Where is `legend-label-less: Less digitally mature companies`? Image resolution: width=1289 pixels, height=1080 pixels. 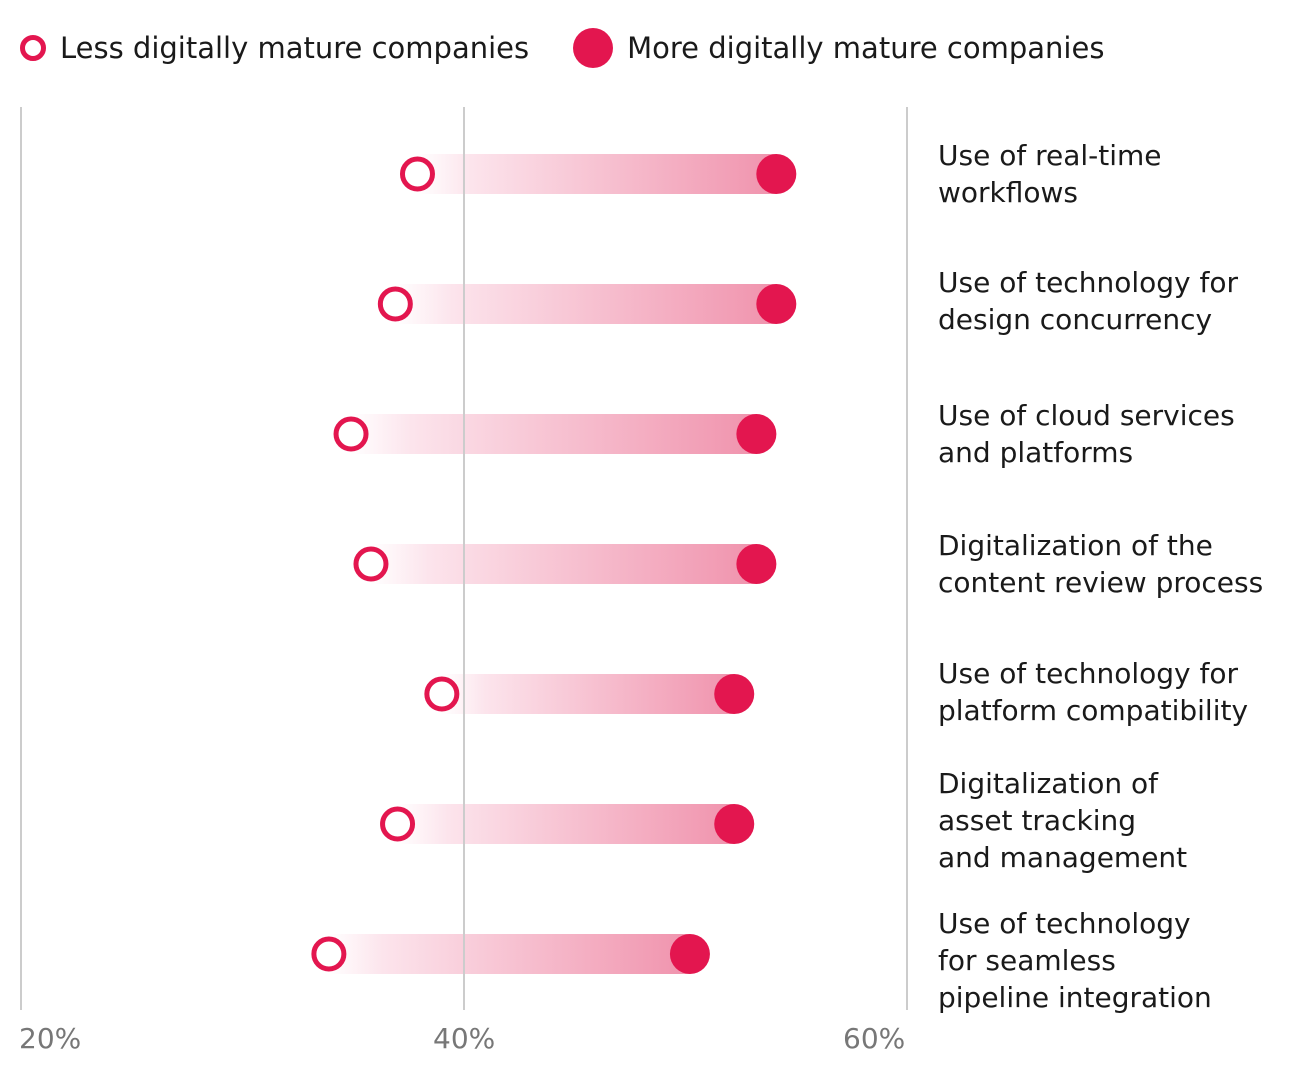 legend-label-less: Less digitally mature companies is located at coordinates (295, 48).